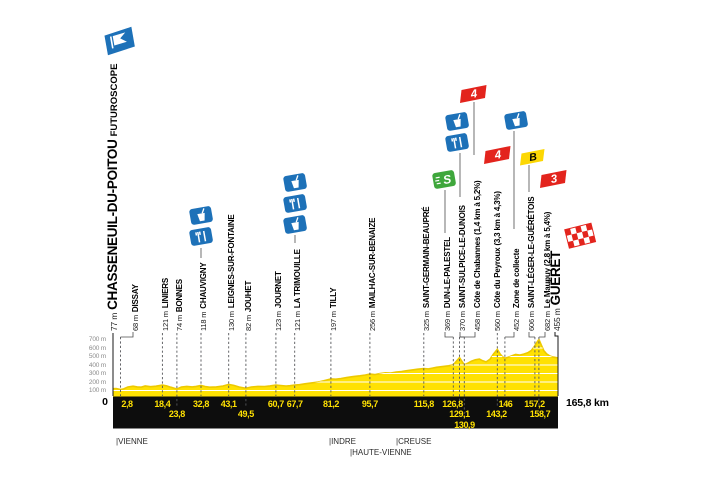 The image size is (712, 497). Describe the element at coordinates (557, 319) in the screenshot. I see `waypoint-elevation: 455 m` at that location.